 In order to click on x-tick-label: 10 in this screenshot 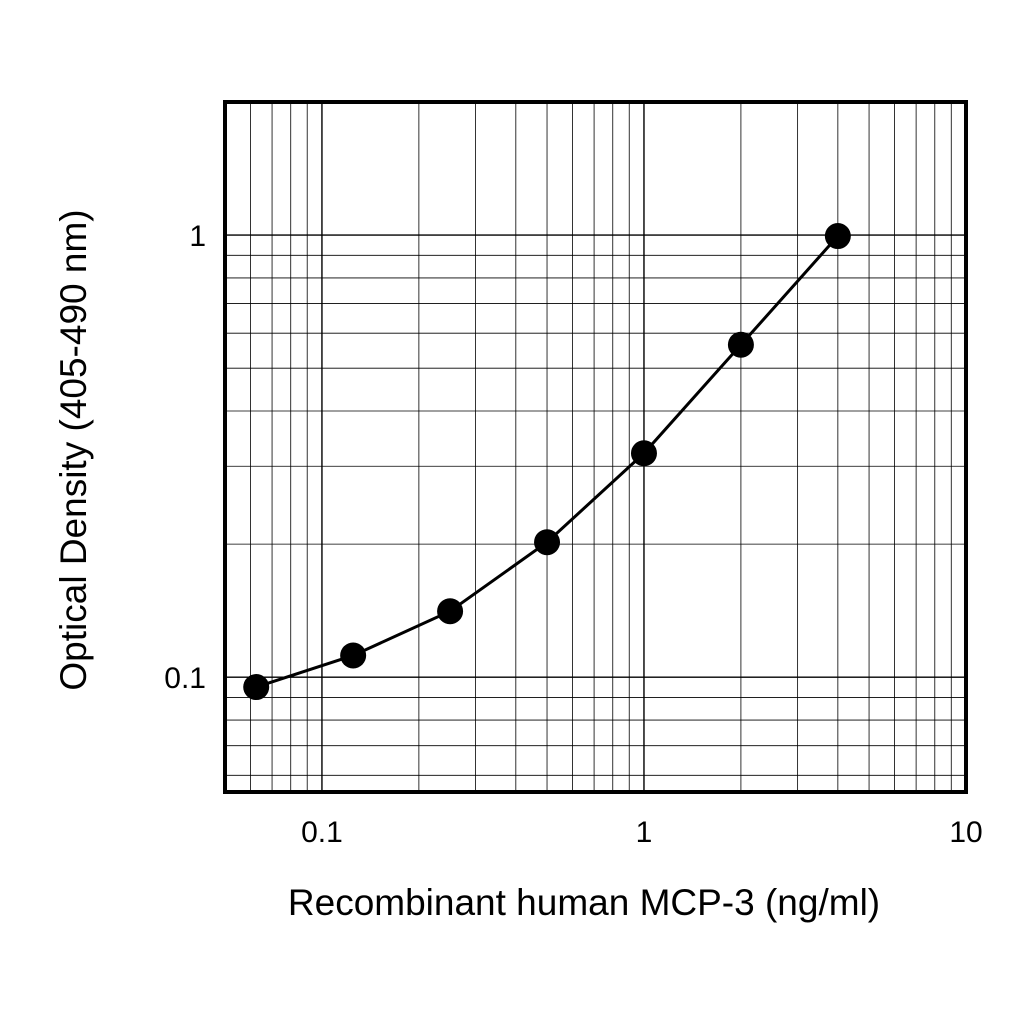, I will do `click(965, 832)`.